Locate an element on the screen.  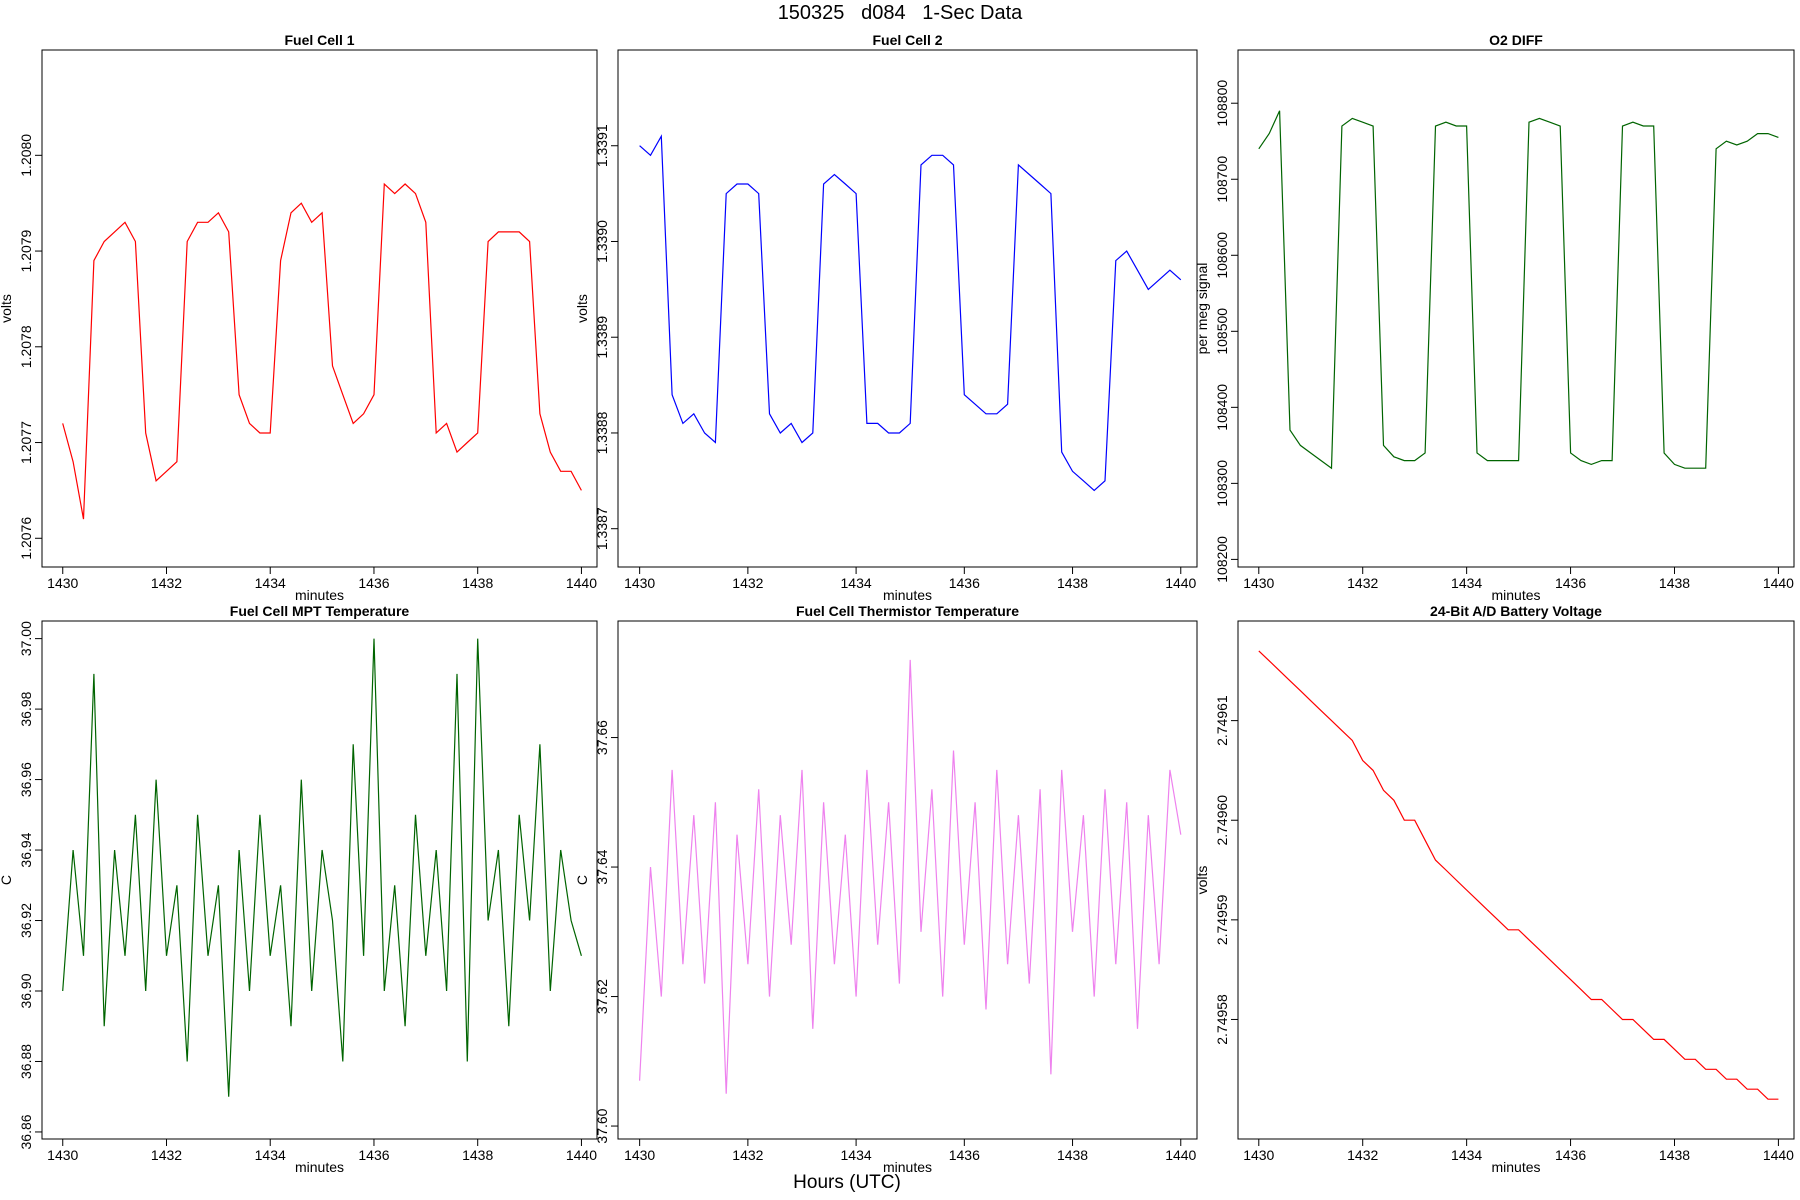
y-tick-label: 2.74961 is located at coordinates (1222, 720).